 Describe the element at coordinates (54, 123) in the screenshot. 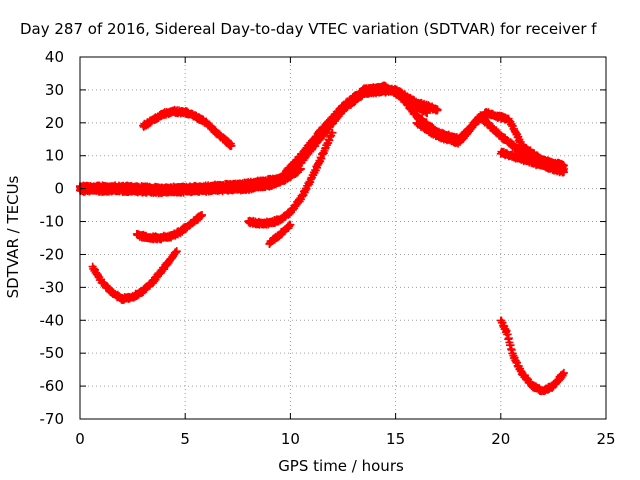

I see `y-tick-label: 20` at that location.